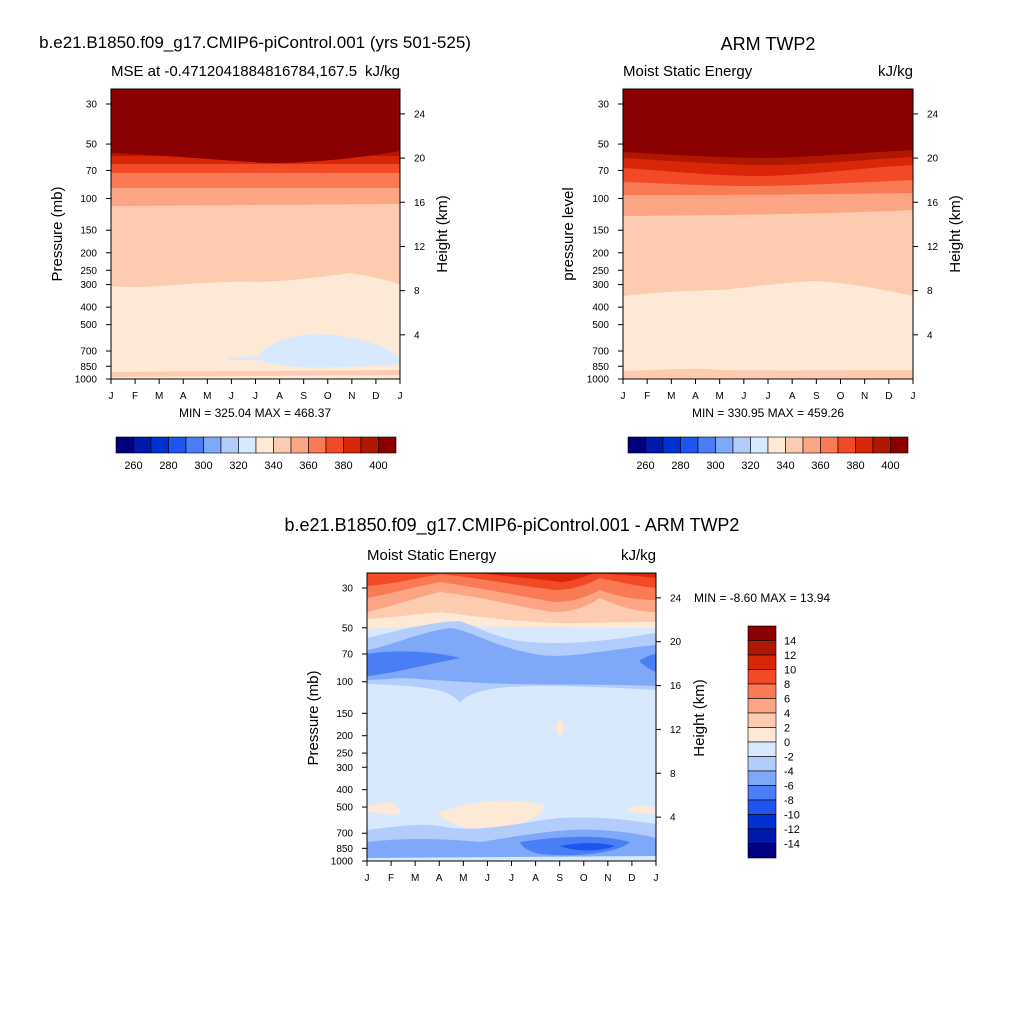 The height and width of the screenshot is (1024, 1024). What do you see at coordinates (598, 380) in the screenshot?
I see `y-tick-label: 1000` at bounding box center [598, 380].